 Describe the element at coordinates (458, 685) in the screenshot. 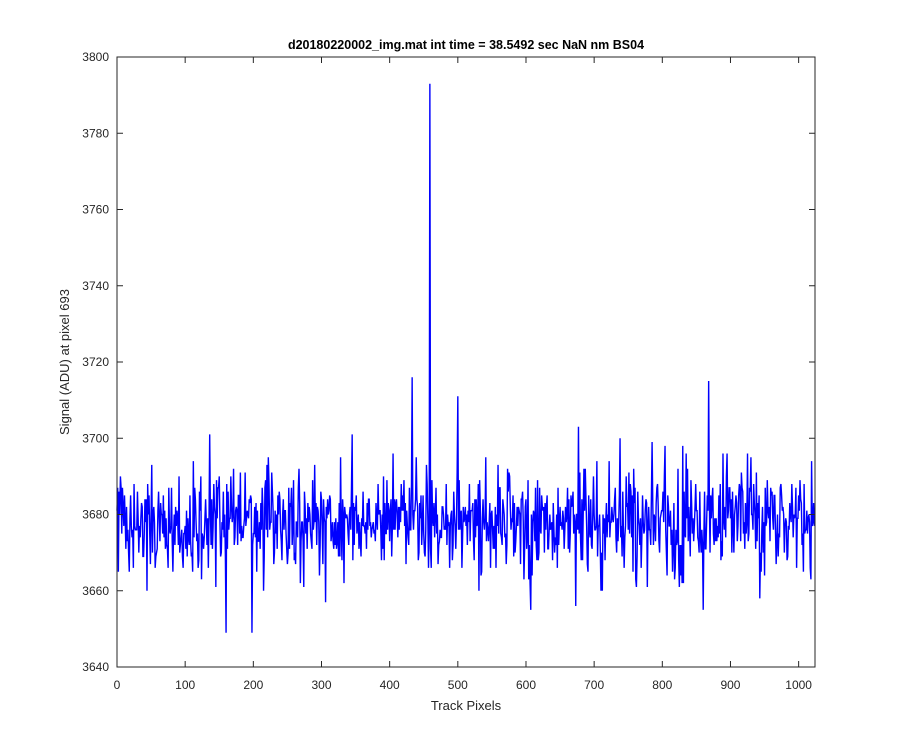

I see `x-tick-label: 500` at that location.